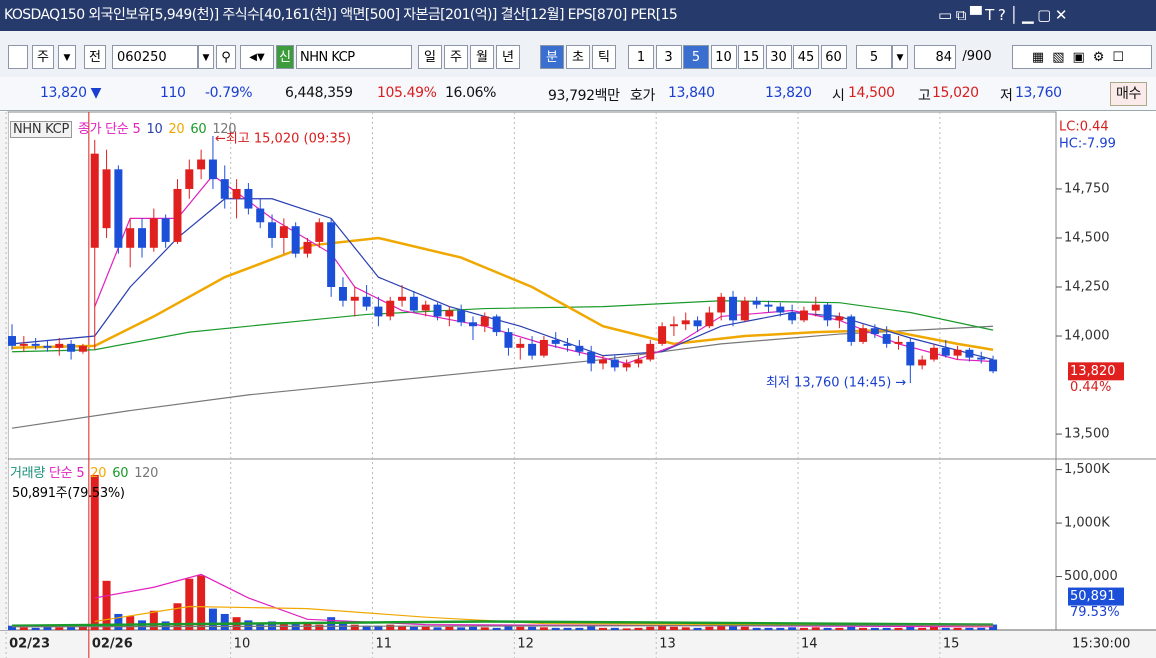 This screenshot has width=1156, height=658. What do you see at coordinates (977, 56) in the screenshot?
I see `total-text: /900` at bounding box center [977, 56].